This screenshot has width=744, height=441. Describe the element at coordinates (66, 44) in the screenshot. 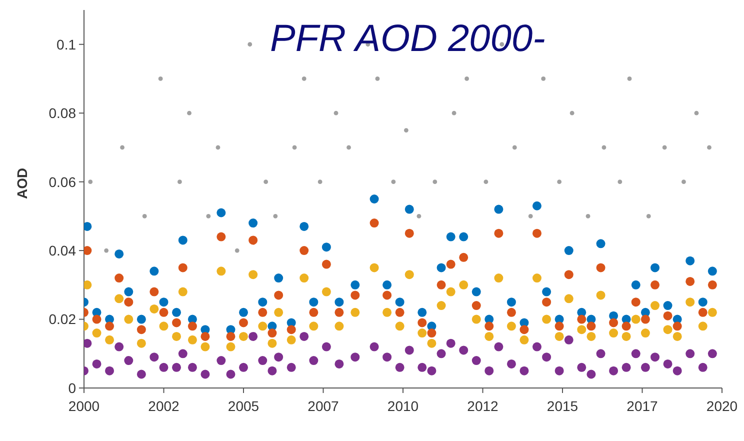

I see `y-tick-label: 0.1` at that location.